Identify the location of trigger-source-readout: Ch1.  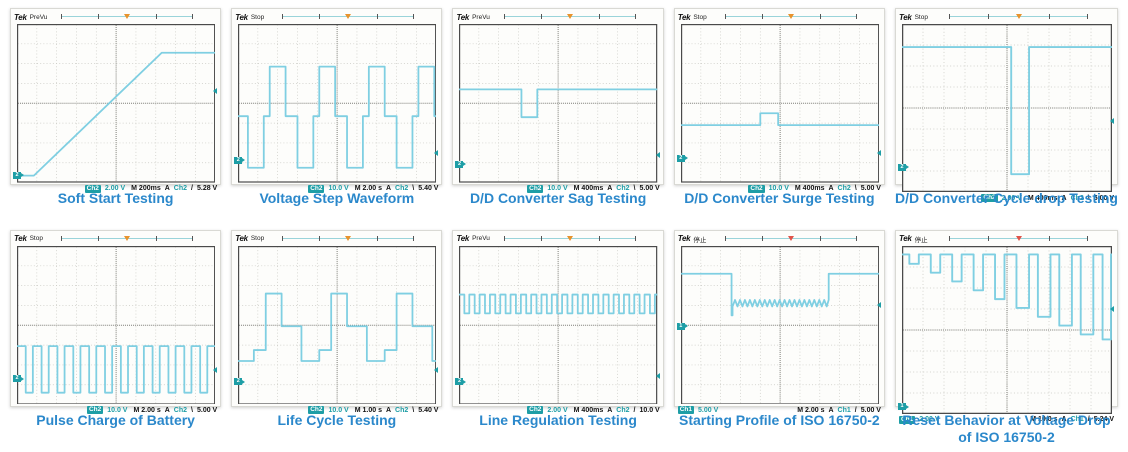
(1077, 419).